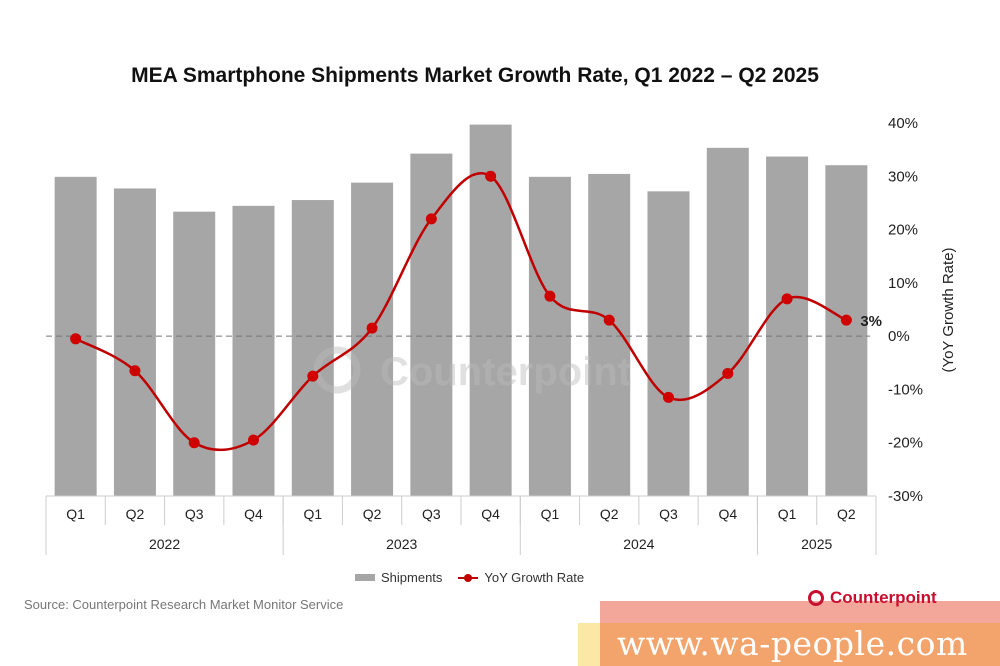 This screenshot has width=1000, height=666. Describe the element at coordinates (638, 544) in the screenshot. I see `year-label: 2024` at that location.